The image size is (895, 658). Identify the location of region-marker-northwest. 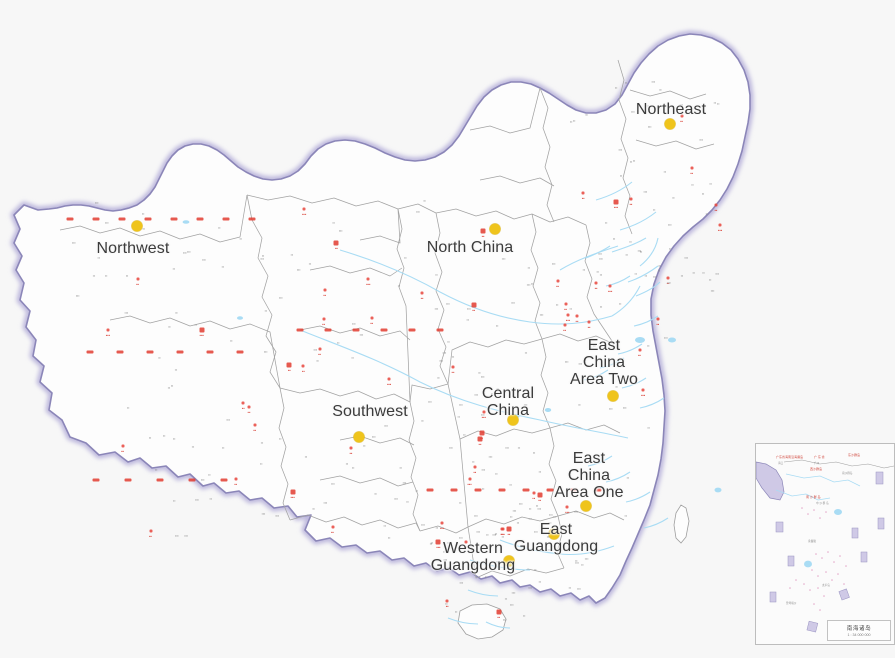
(137, 226).